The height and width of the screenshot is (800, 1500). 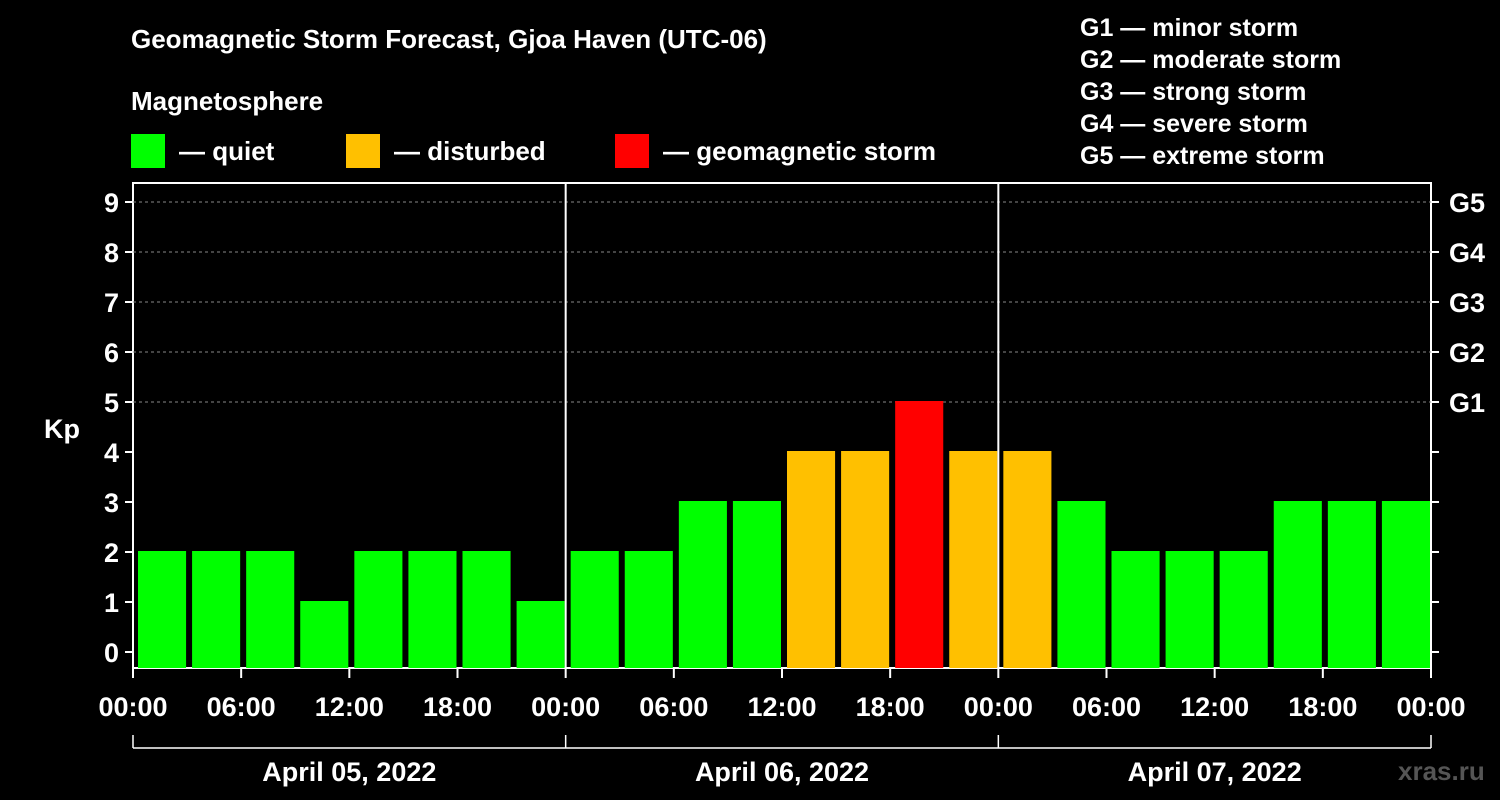 I want to click on storm-scale-g4: G4 — severe storm, so click(x=1194, y=124).